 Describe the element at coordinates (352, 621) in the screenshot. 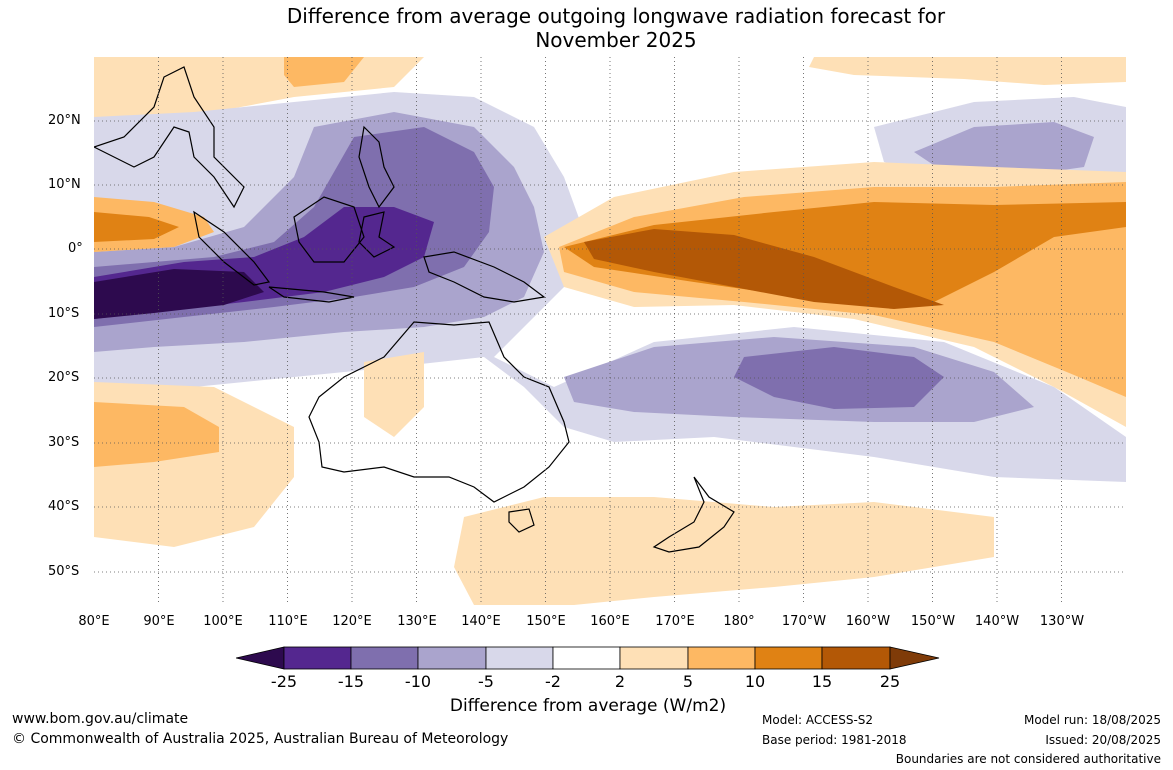

I see `lon-label-120e: 120°E` at that location.